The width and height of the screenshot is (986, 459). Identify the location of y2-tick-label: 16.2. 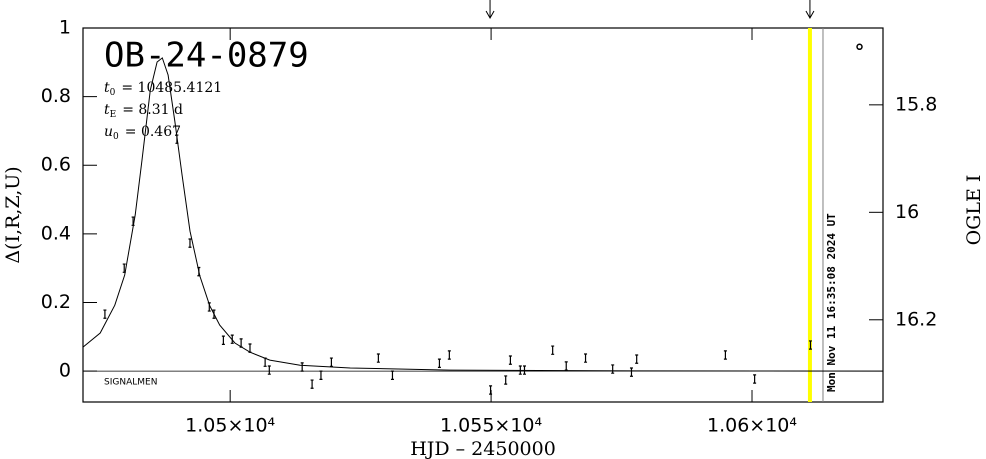
(916, 319).